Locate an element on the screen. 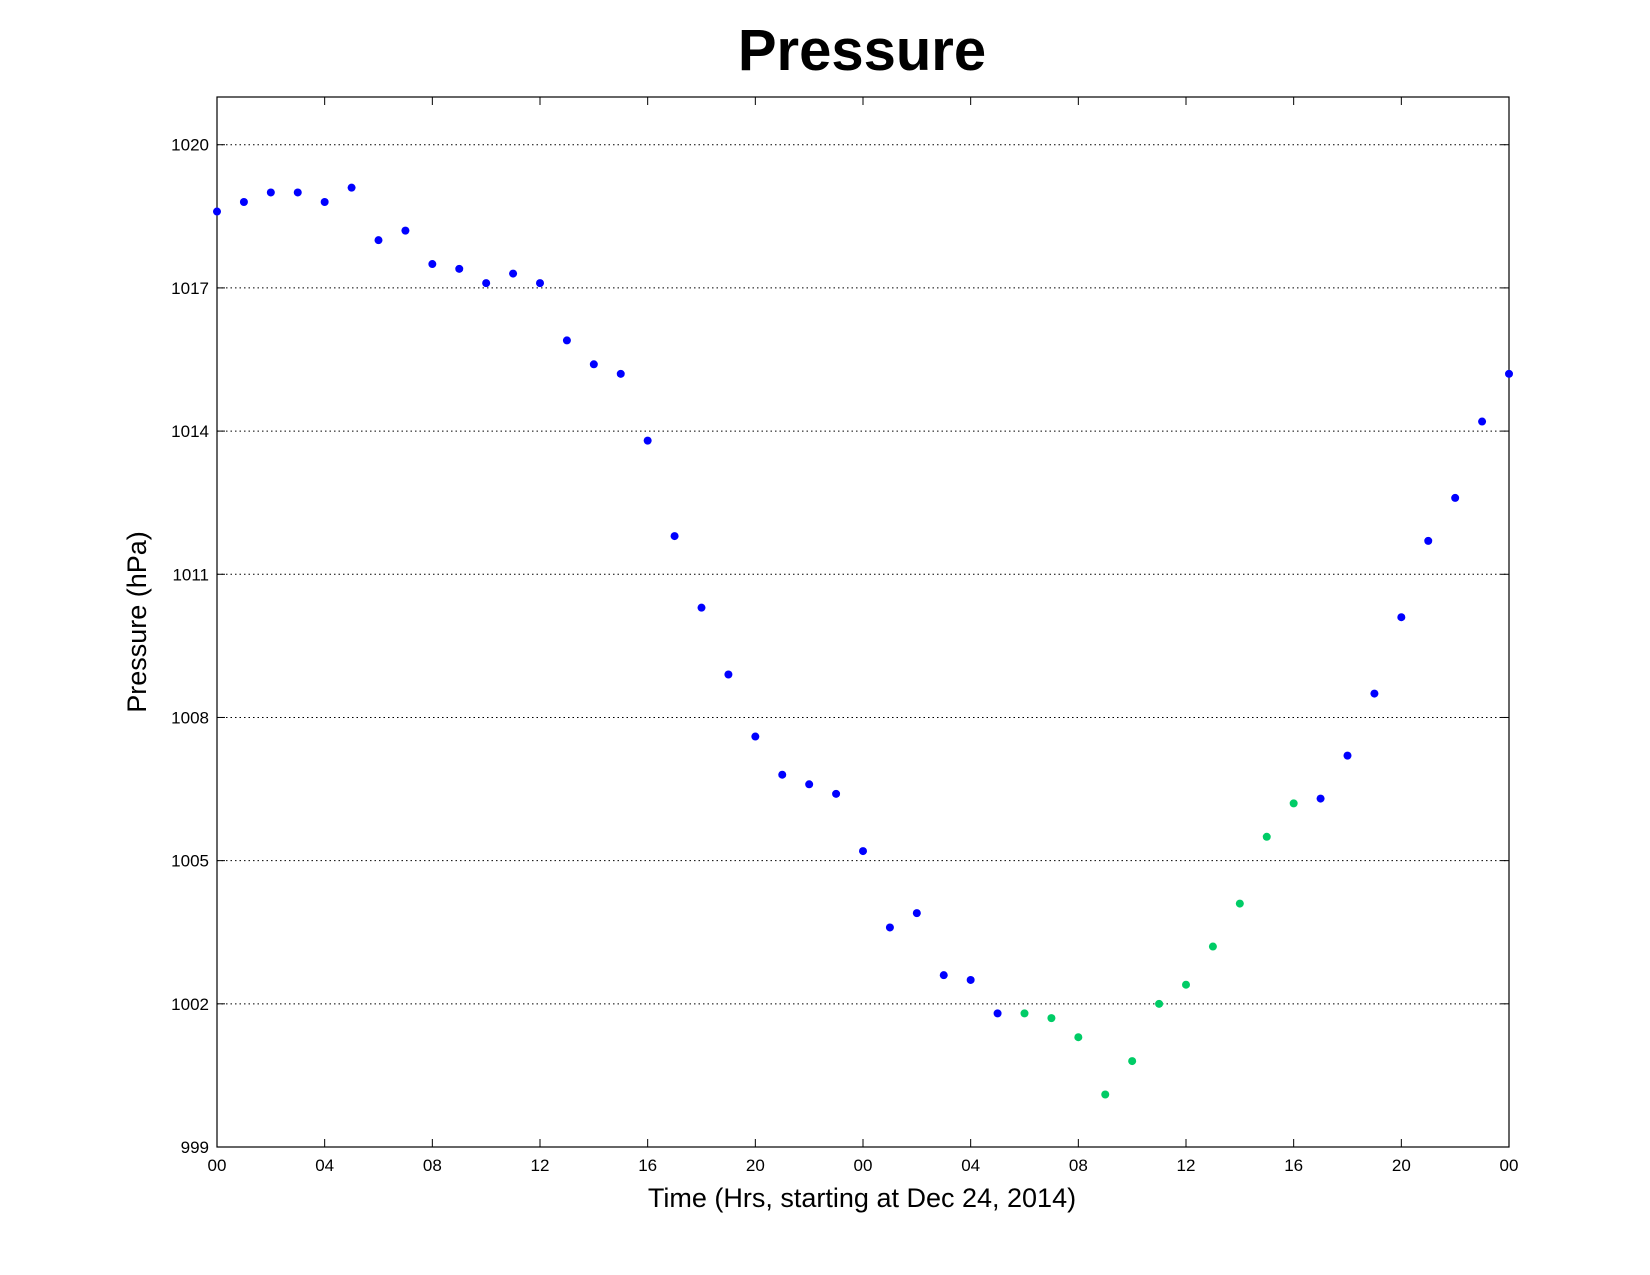 The image size is (1650, 1275). y-tick-label: 1020 is located at coordinates (190, 145).